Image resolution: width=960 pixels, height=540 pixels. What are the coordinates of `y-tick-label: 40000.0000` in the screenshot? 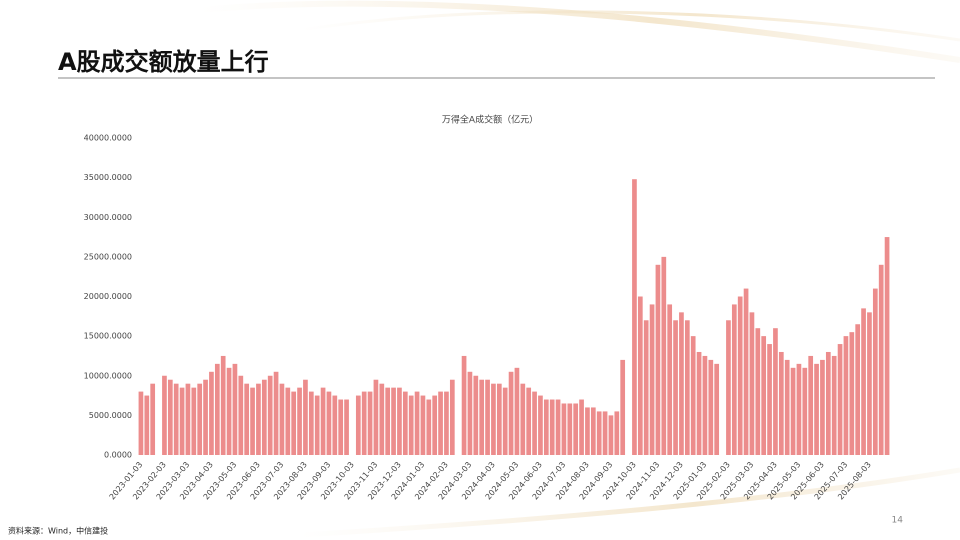 It's located at (108, 138).